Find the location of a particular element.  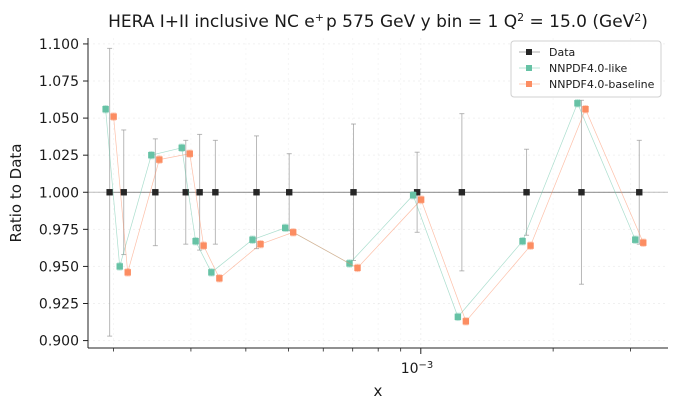

y-tick-label-5: 1.025 is located at coordinates (59, 156).